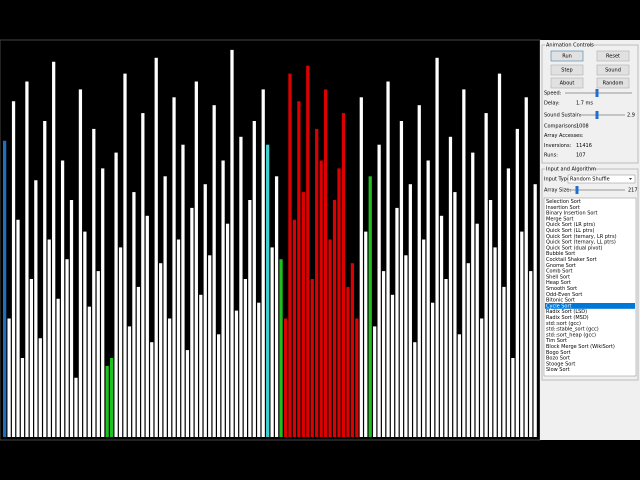 Image resolution: width=640 pixels, height=480 pixels. Describe the element at coordinates (633, 191) in the screenshot. I see `value: 217` at that location.